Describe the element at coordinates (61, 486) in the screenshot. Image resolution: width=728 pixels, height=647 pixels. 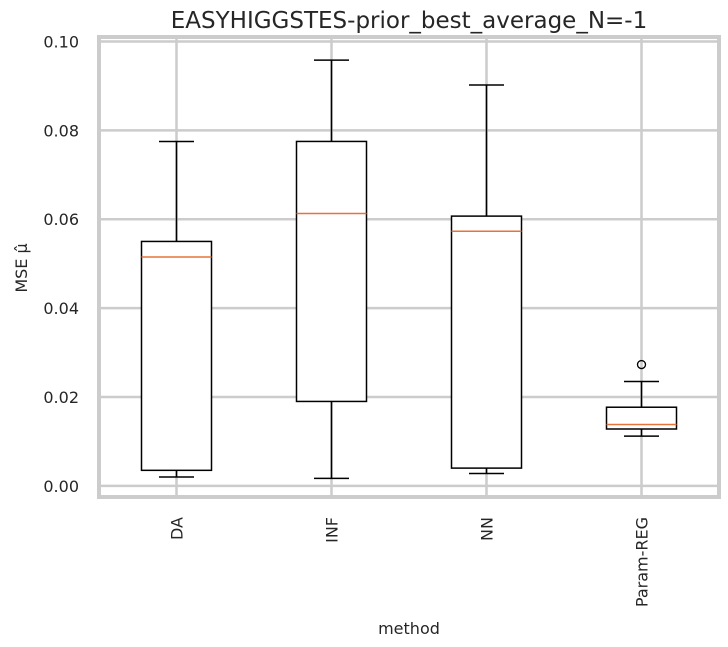
I see `y-tick-label: 0.00` at that location.